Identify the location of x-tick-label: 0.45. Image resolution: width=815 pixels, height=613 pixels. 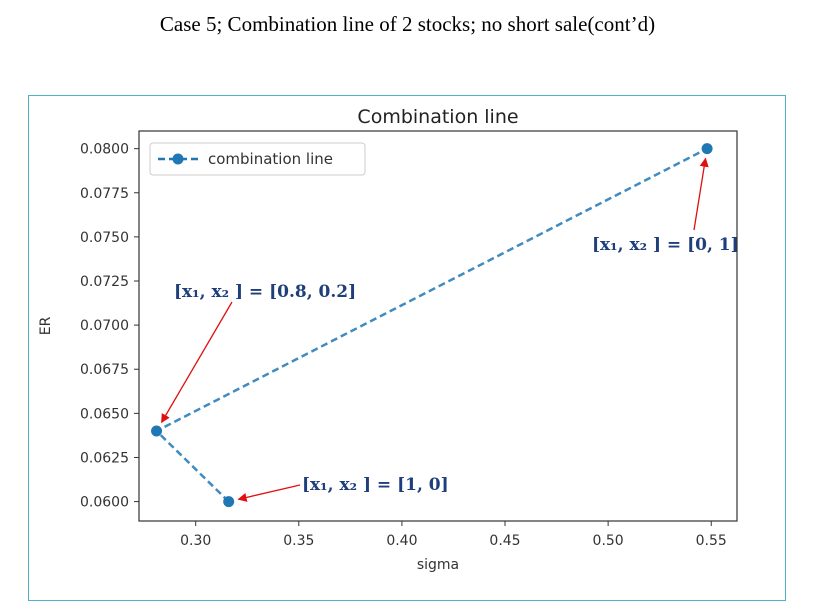
(504, 541).